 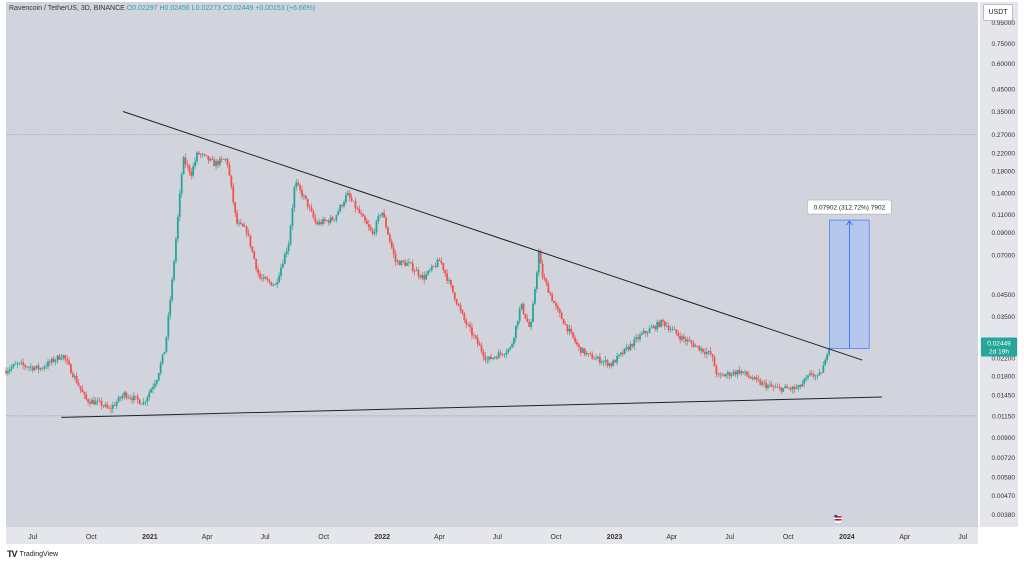 What do you see at coordinates (849, 207) in the screenshot?
I see `price-range-label-box` at bounding box center [849, 207].